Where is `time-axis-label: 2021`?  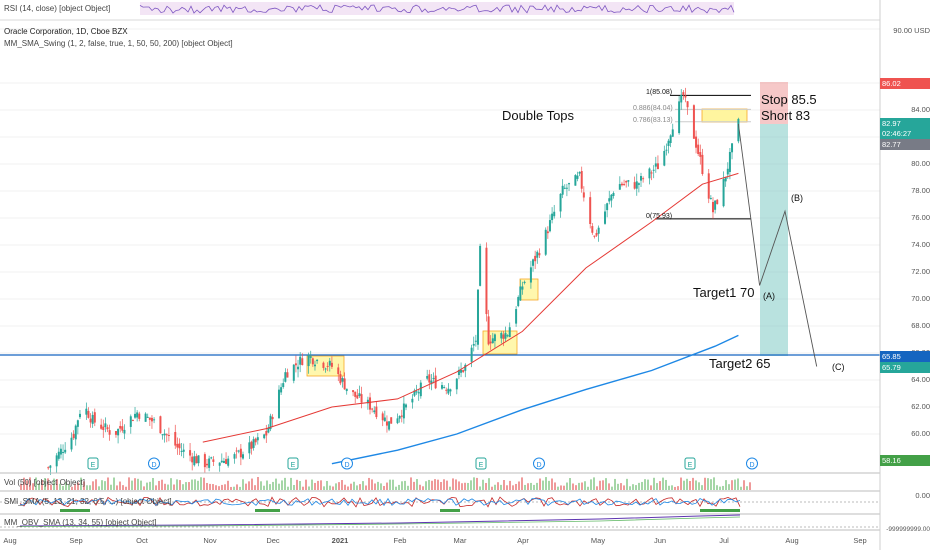
time-axis-label: 2021 is located at coordinates (340, 540).